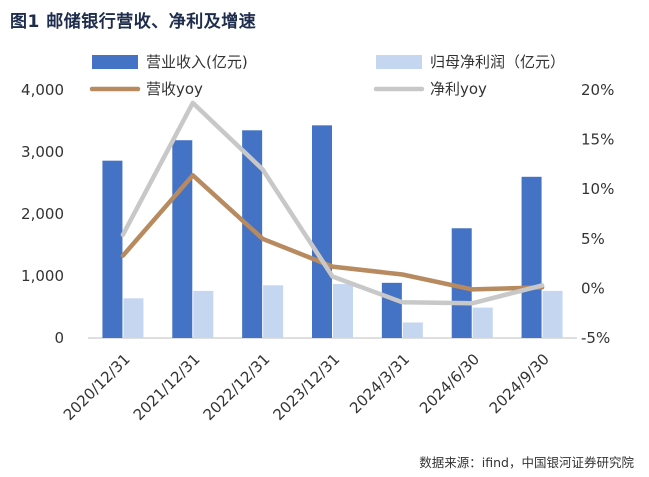 The image size is (649, 477). Describe the element at coordinates (458, 89) in the screenshot. I see `legend-net-profit-yoy-label: 净利yoy` at that location.